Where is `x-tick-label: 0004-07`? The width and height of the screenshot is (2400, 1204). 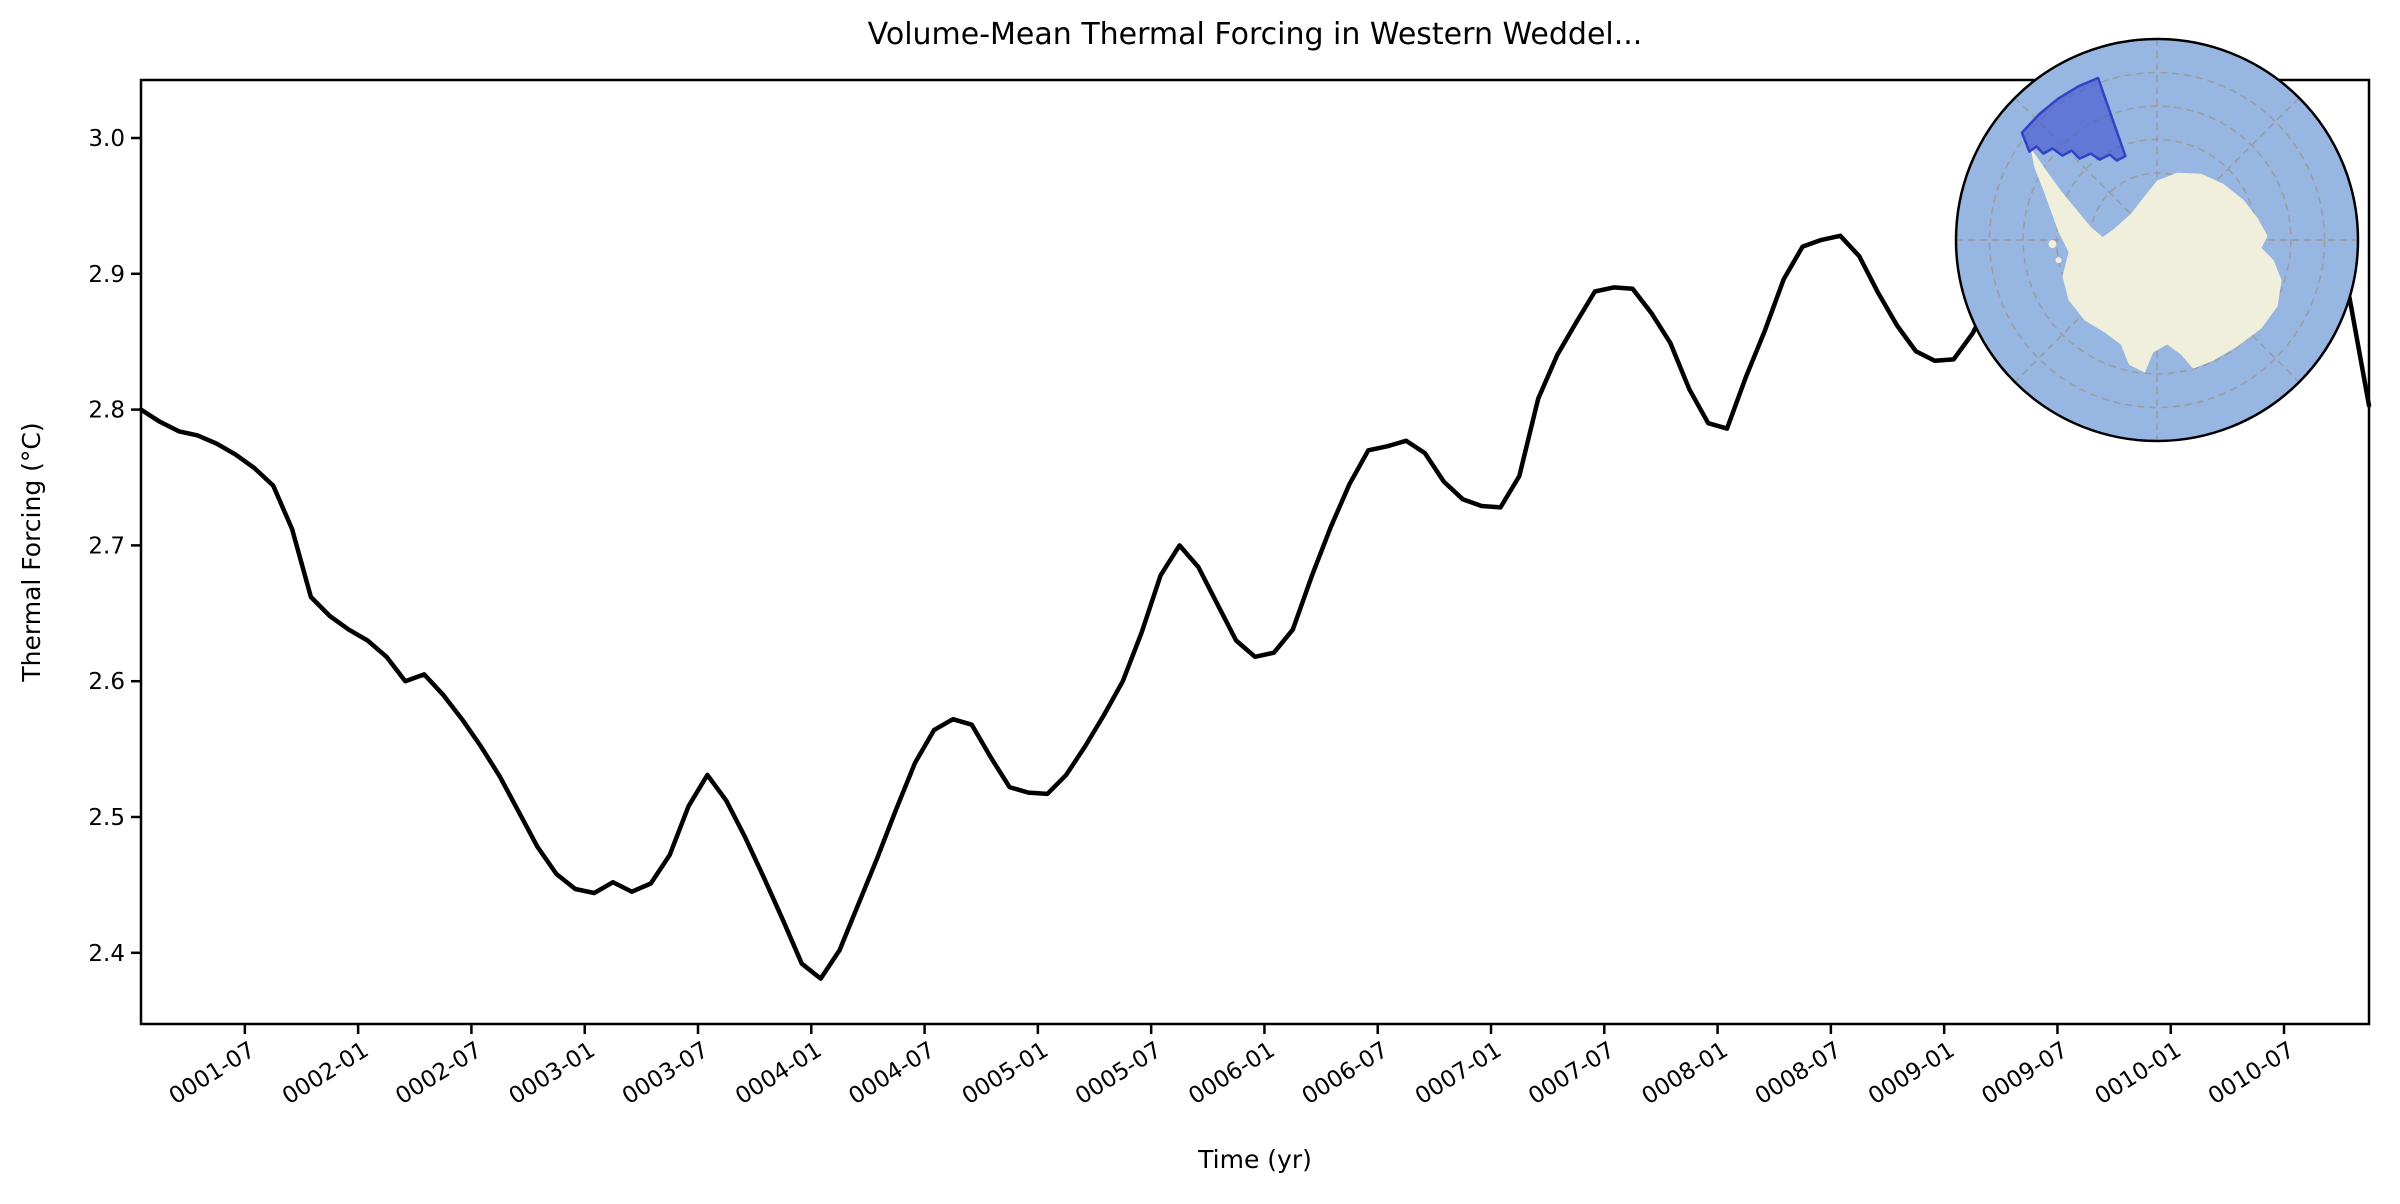
x-tick-label: 0004-07 is located at coordinates (891, 1073).